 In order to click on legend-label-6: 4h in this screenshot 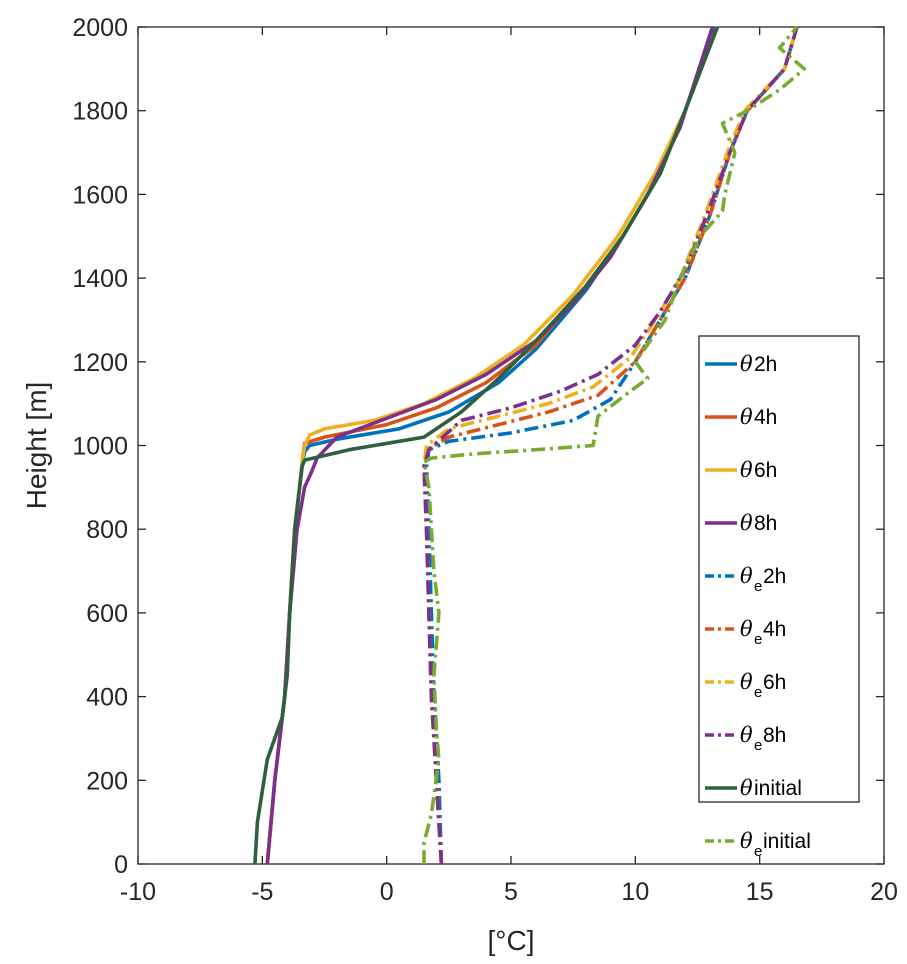, I will do `click(774, 629)`.